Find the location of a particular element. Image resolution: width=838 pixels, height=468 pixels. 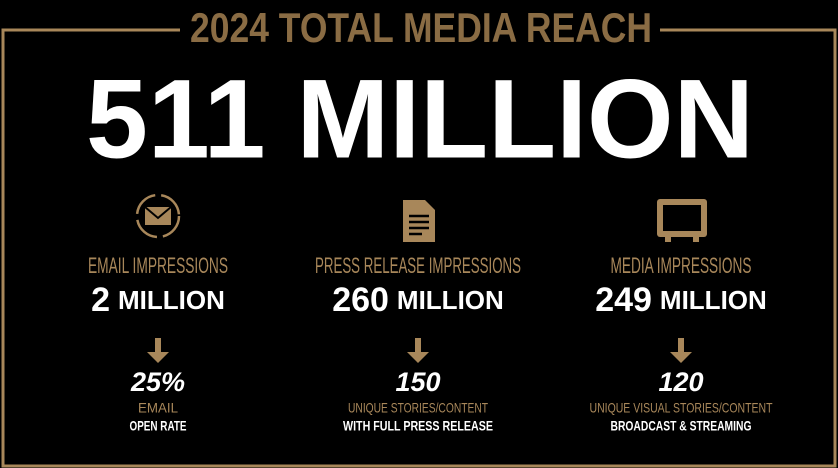

tv-icon is located at coordinates (682, 220).